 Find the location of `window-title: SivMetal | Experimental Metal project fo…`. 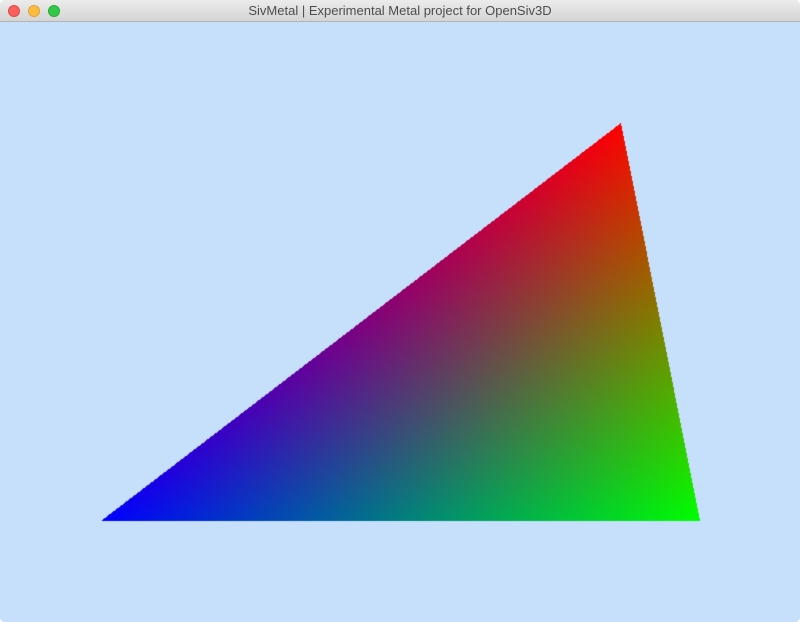

window-title: SivMetal | Experimental Metal project fo… is located at coordinates (400, 10).